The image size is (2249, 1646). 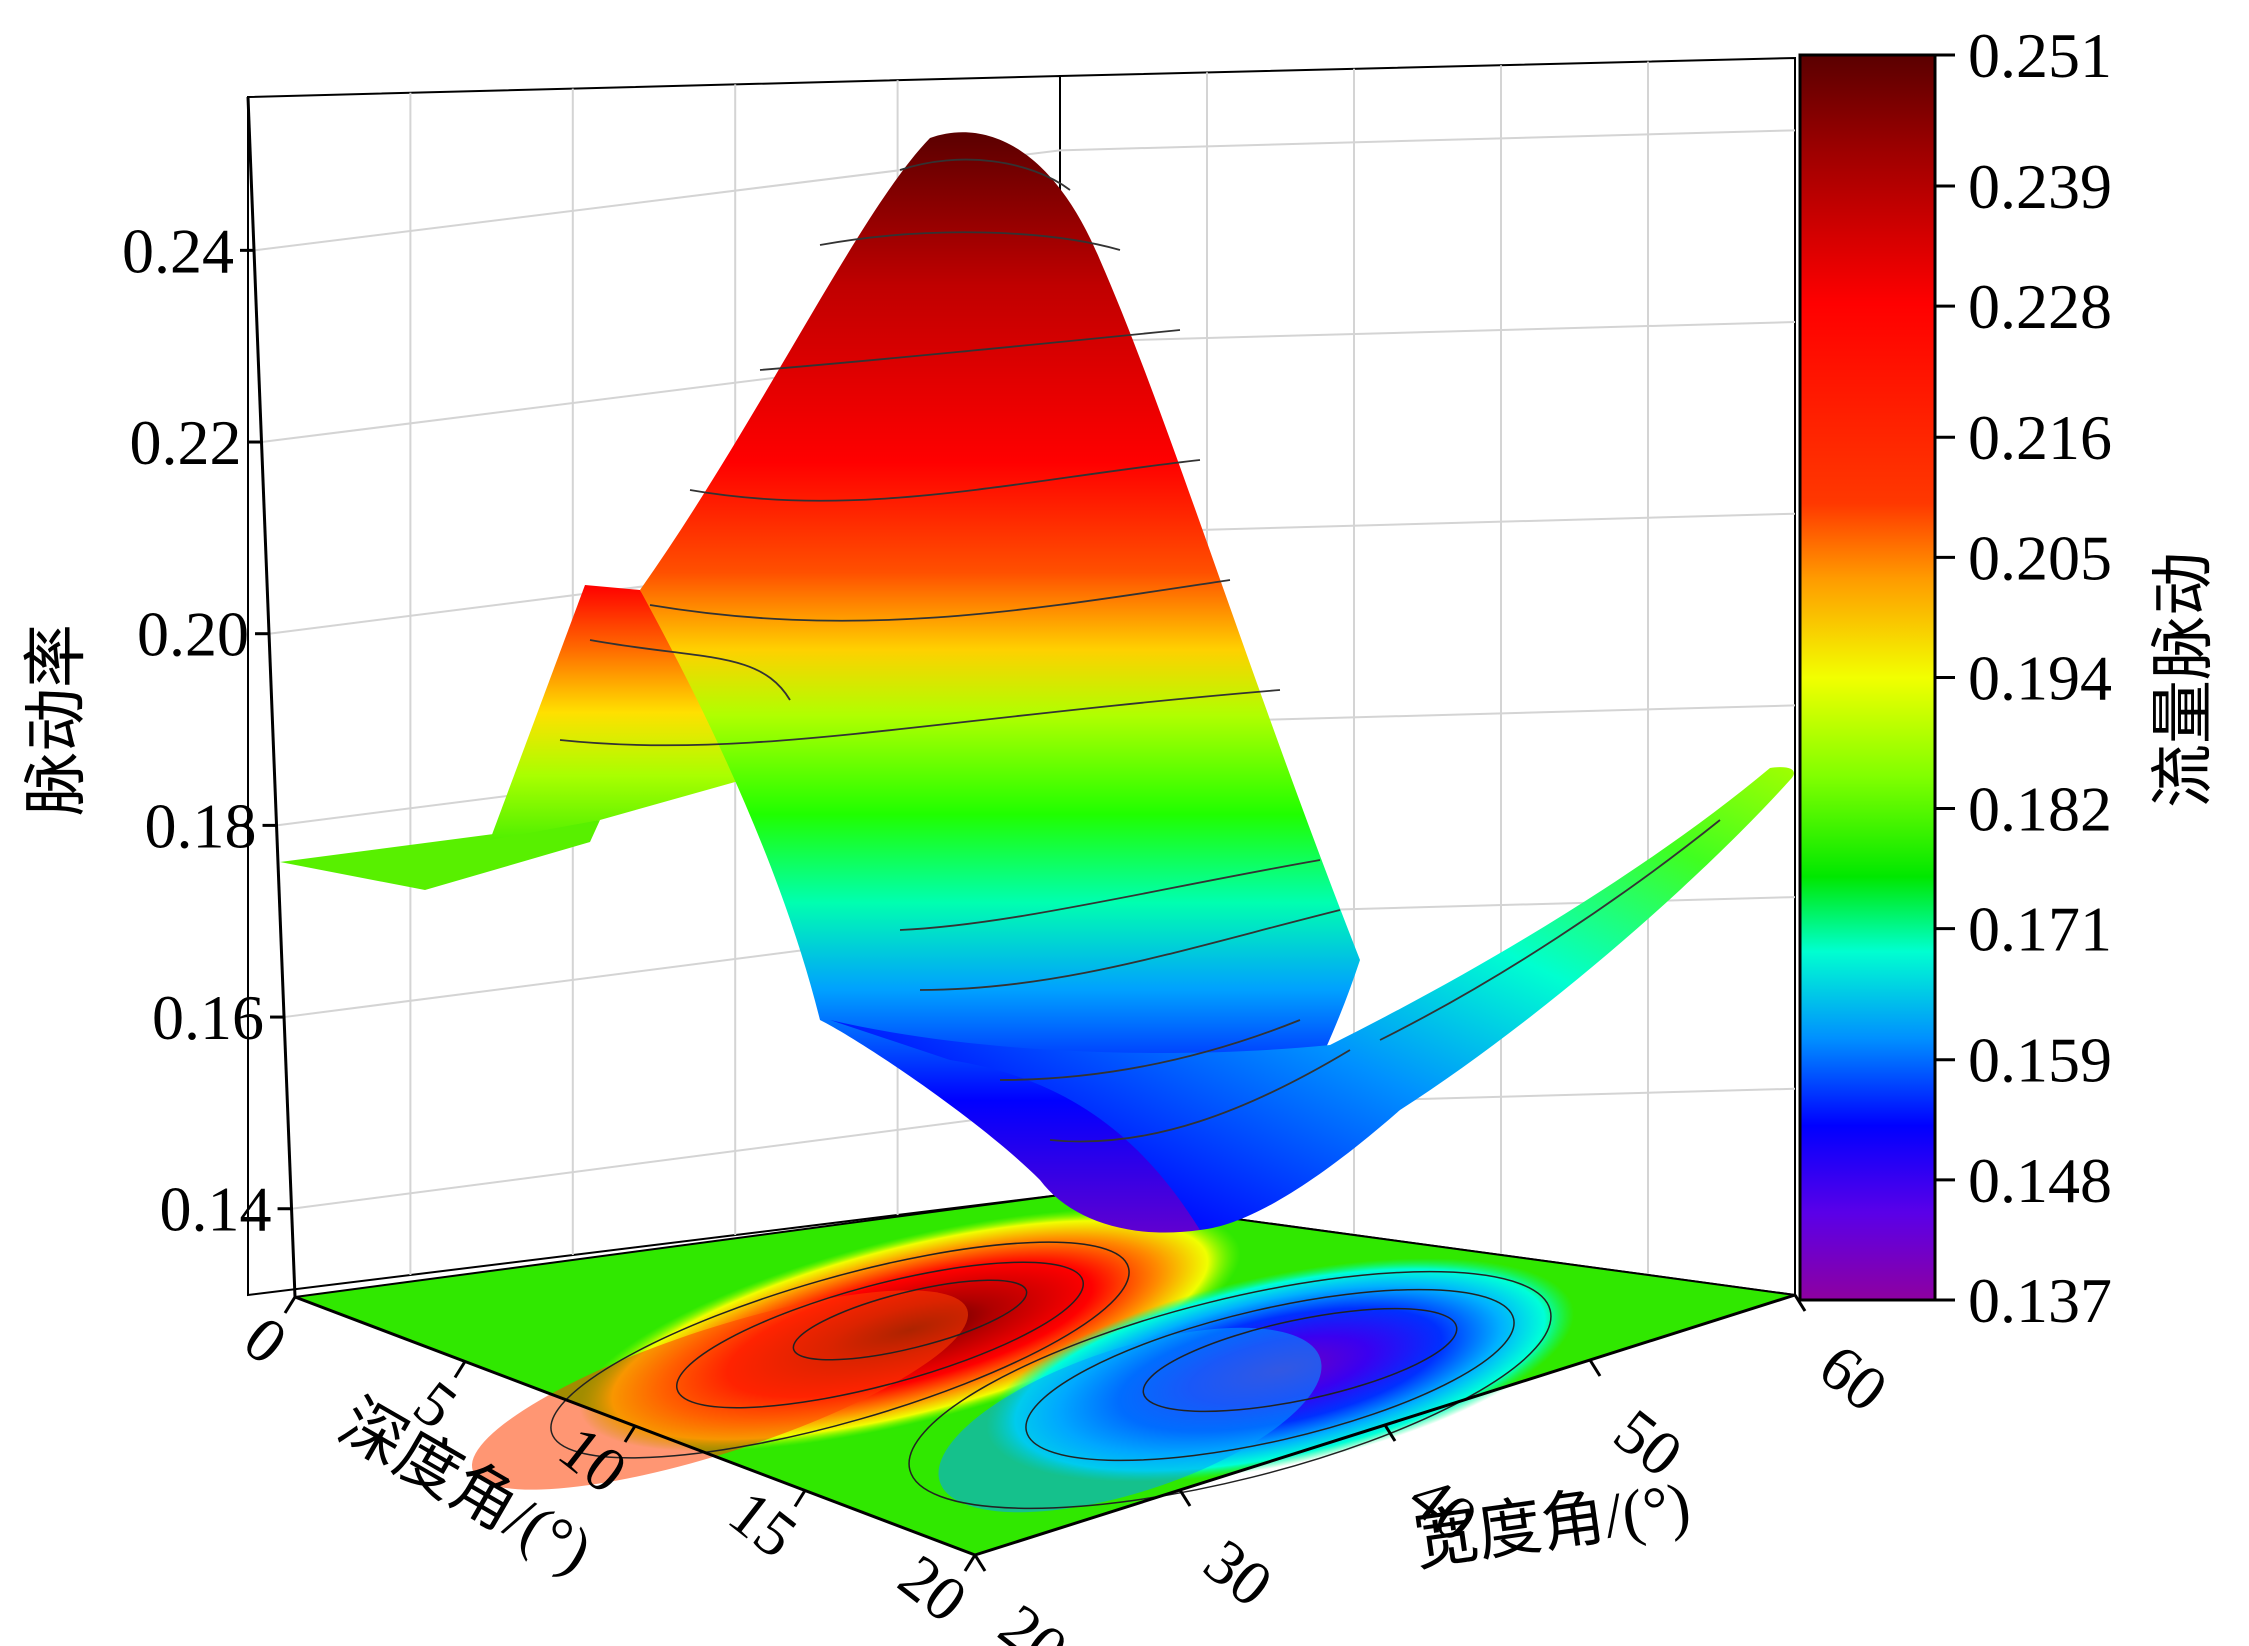 I want to click on z-tick-label: 0.18, so click(x=201, y=825).